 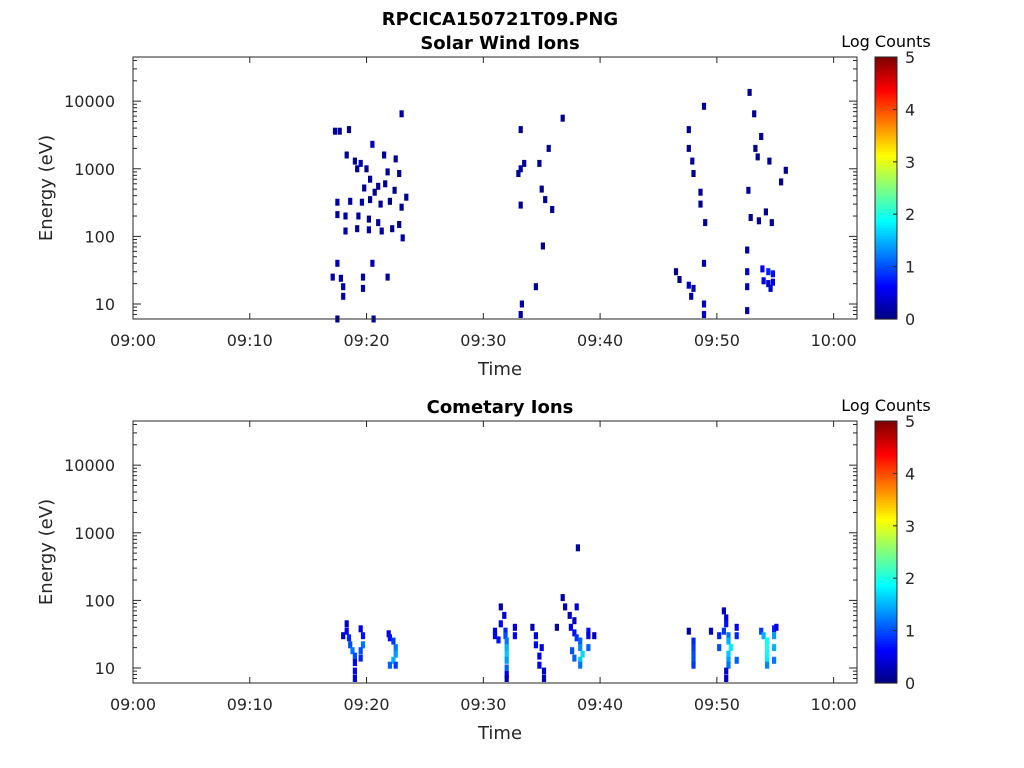 What do you see at coordinates (886, 405) in the screenshot?
I see `colorbar-title: Log Counts` at bounding box center [886, 405].